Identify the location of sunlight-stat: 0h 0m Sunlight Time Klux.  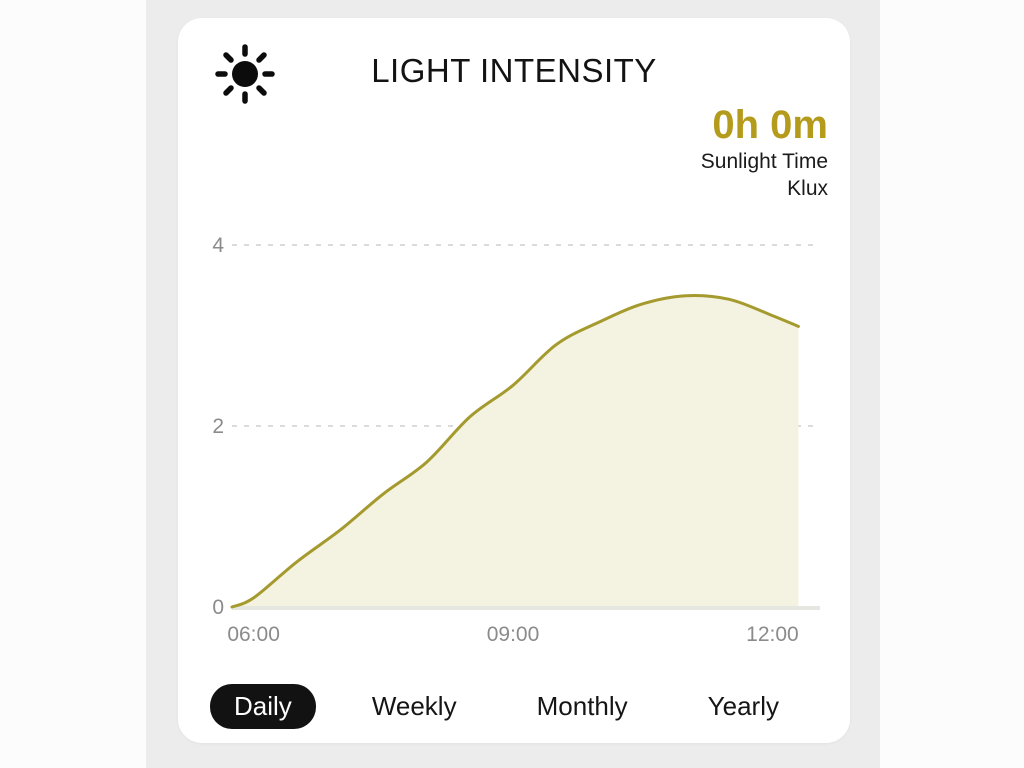
(764, 152).